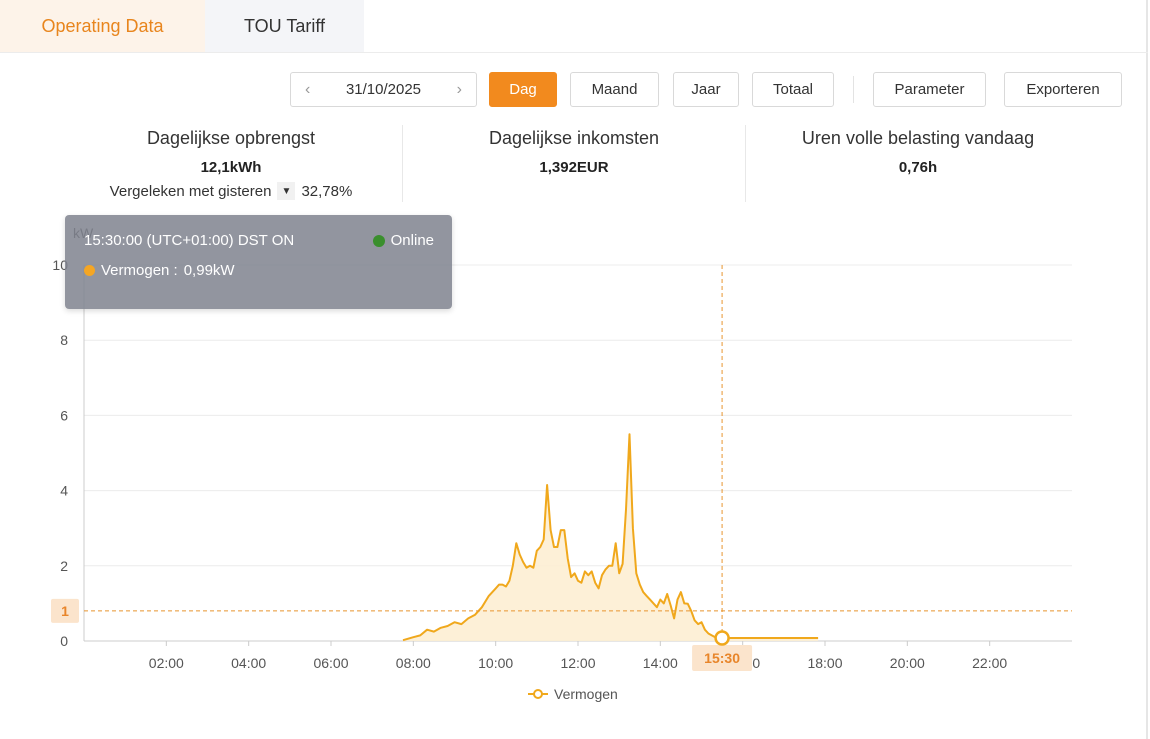  I want to click on x-tick-label: 06:00, so click(330, 663).